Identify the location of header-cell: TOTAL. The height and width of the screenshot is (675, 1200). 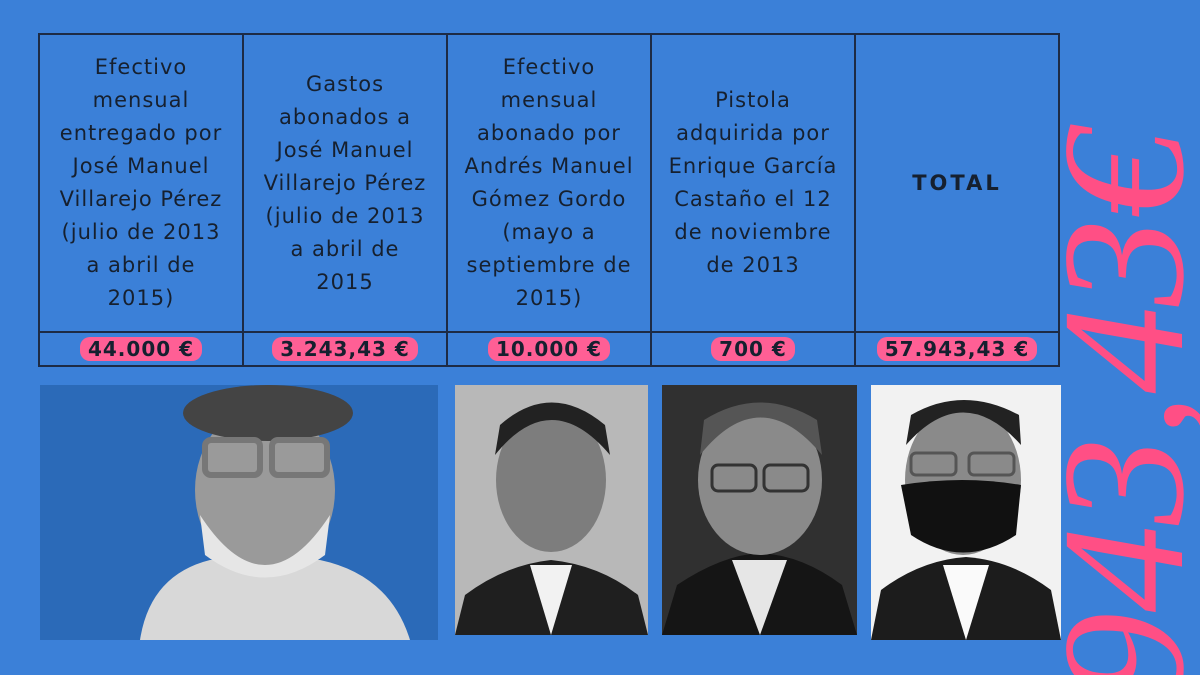
(957, 183).